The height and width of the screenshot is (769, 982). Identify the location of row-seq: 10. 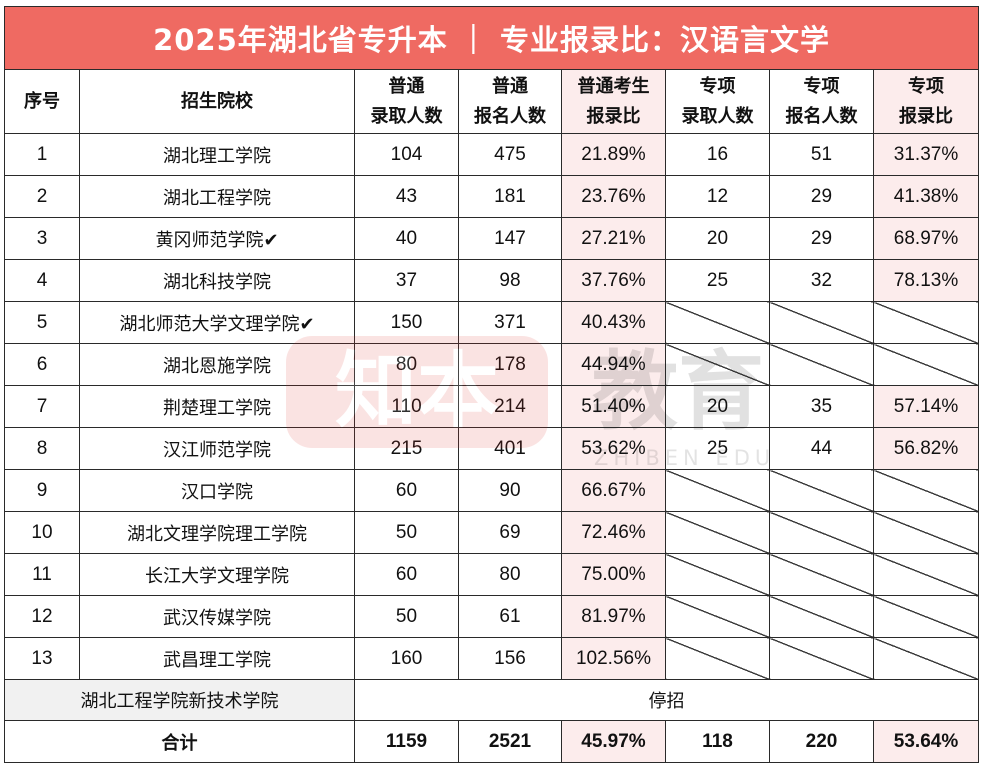
(42, 532).